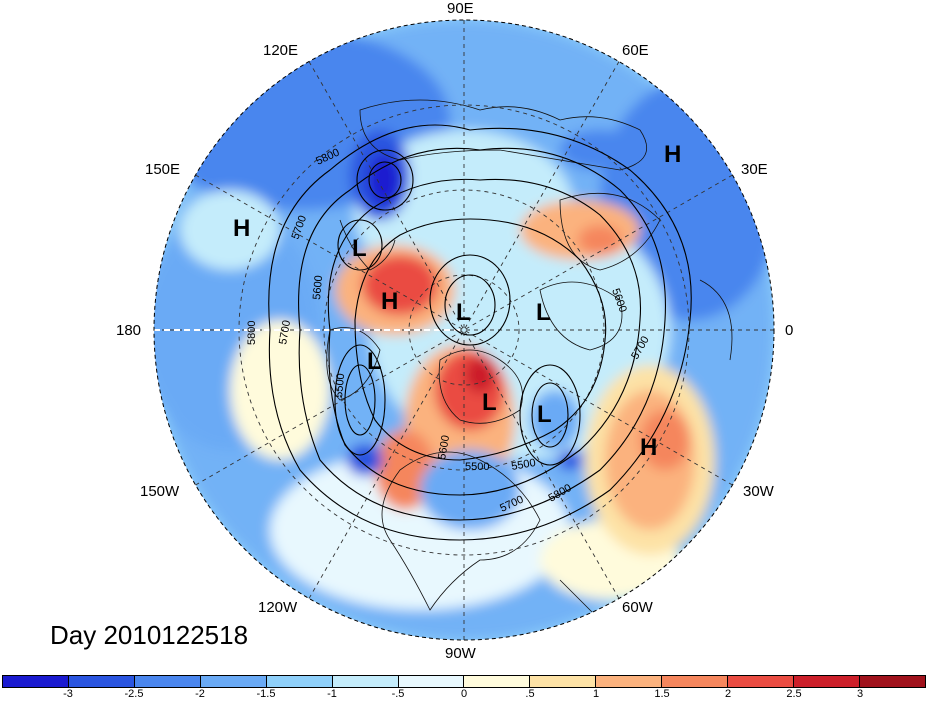 This screenshot has width=928, height=702. I want to click on colorbar-tick-label: .5, so click(530, 694).